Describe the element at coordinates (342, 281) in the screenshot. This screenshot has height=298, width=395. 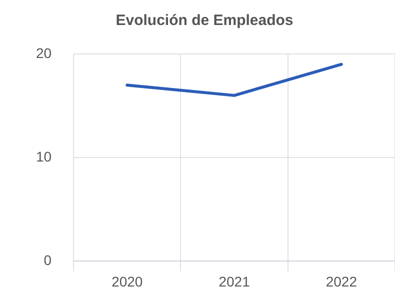
I see `x-tick-label: 2022` at that location.